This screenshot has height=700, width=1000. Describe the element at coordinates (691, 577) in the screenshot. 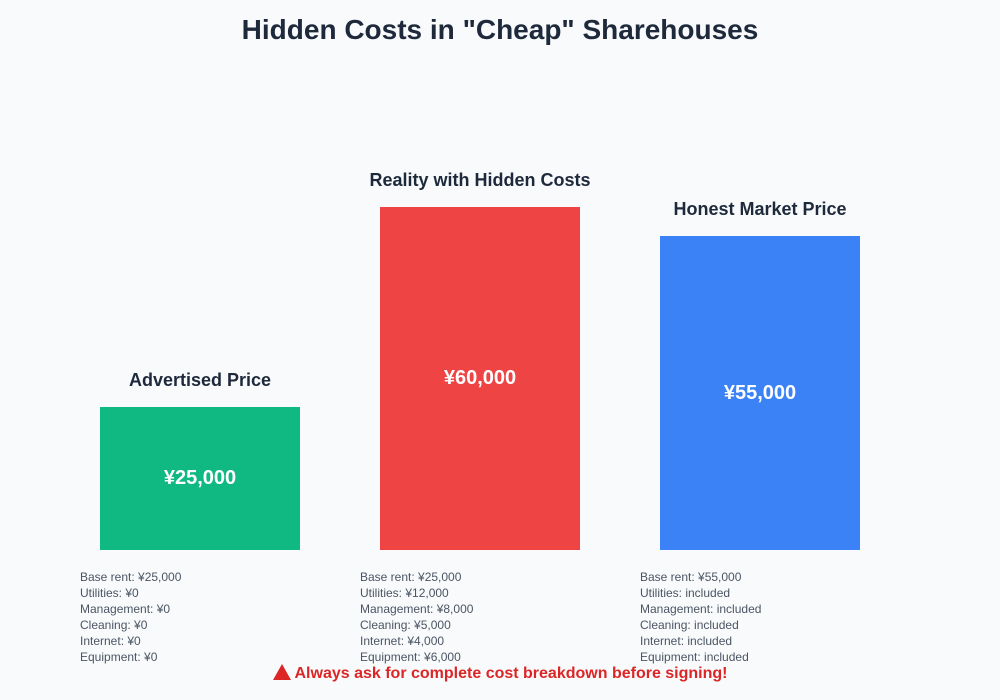

I see `breakdown-line: Base rent: ¥55,000` at that location.